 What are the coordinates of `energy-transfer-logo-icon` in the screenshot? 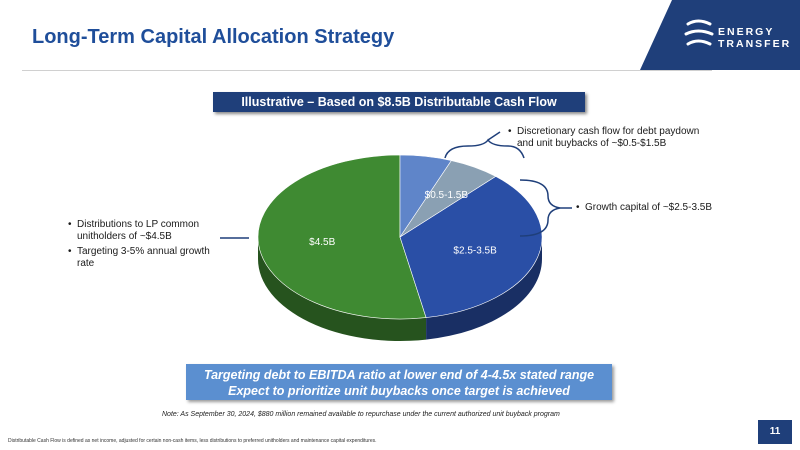 It's located at (699, 32).